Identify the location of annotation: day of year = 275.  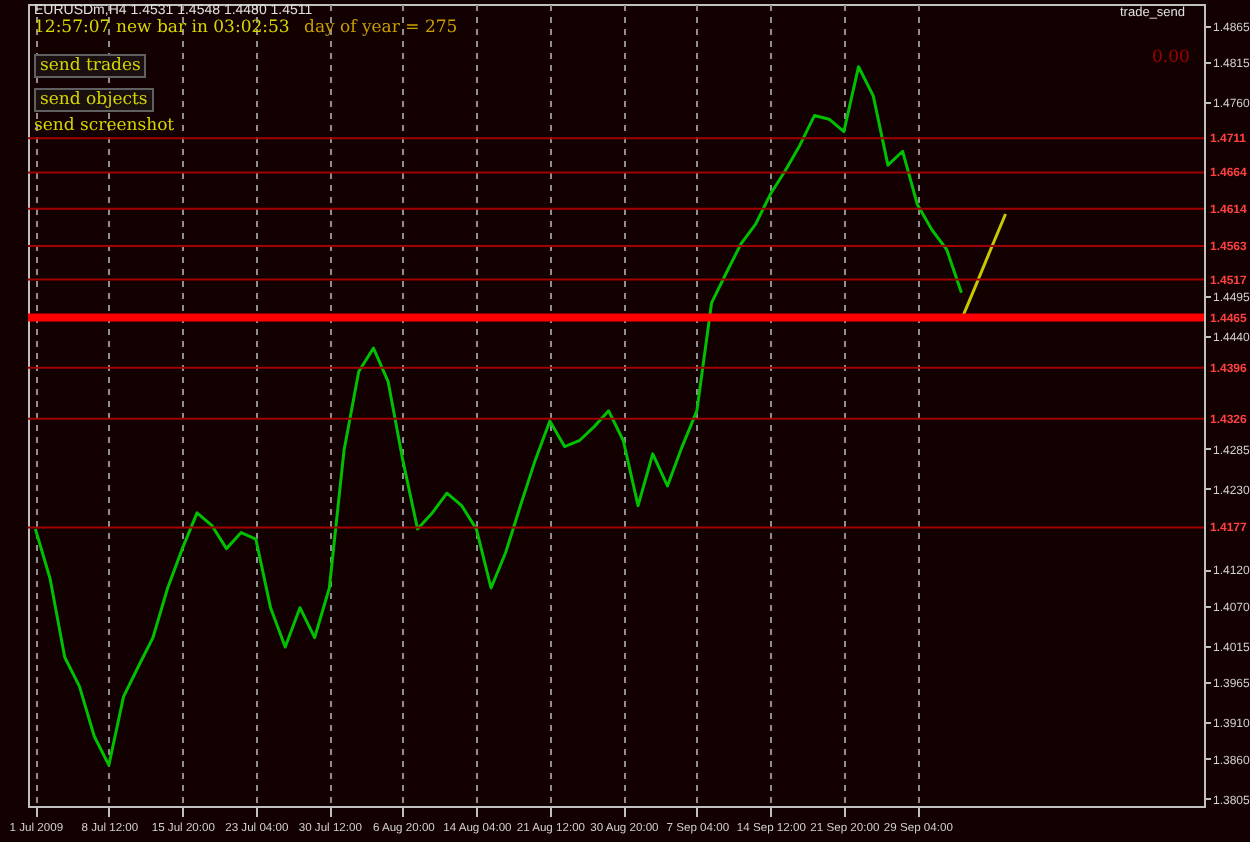
(381, 28).